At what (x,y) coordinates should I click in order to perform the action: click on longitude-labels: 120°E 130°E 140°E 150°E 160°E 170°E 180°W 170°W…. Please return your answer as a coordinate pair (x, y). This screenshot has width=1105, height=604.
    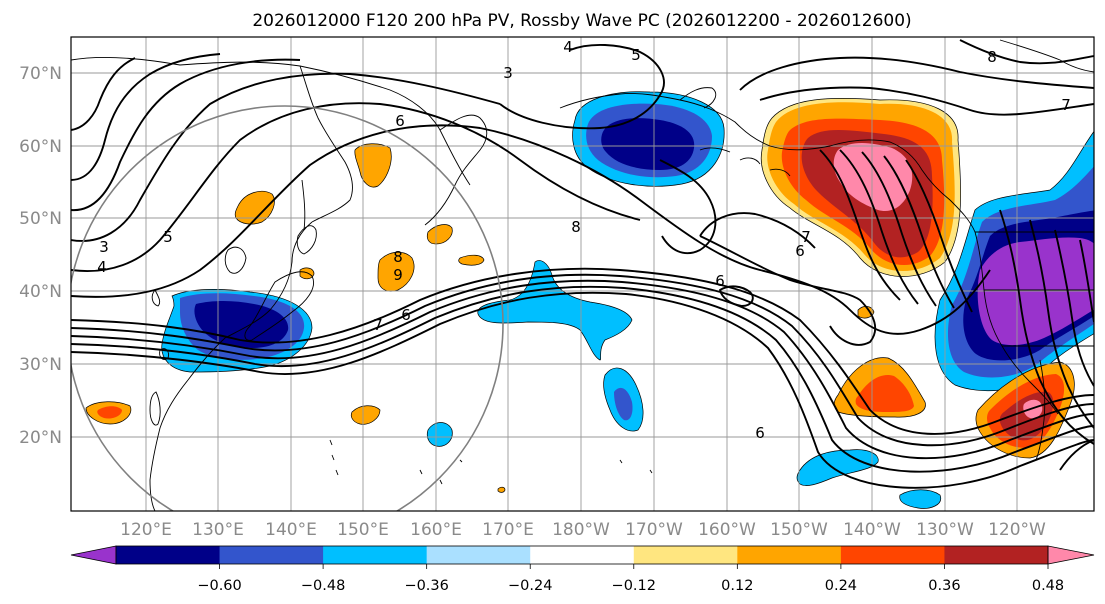
    Looking at the image, I should click on (583, 530).